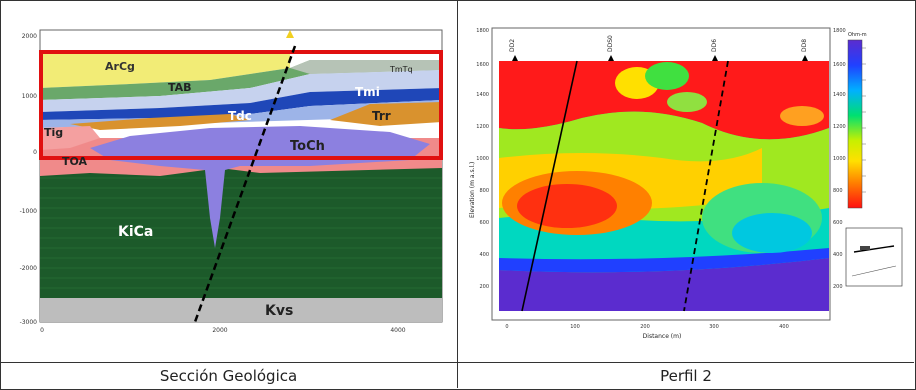 The image size is (916, 390). I want to click on label-tig: Tig, so click(53, 132).